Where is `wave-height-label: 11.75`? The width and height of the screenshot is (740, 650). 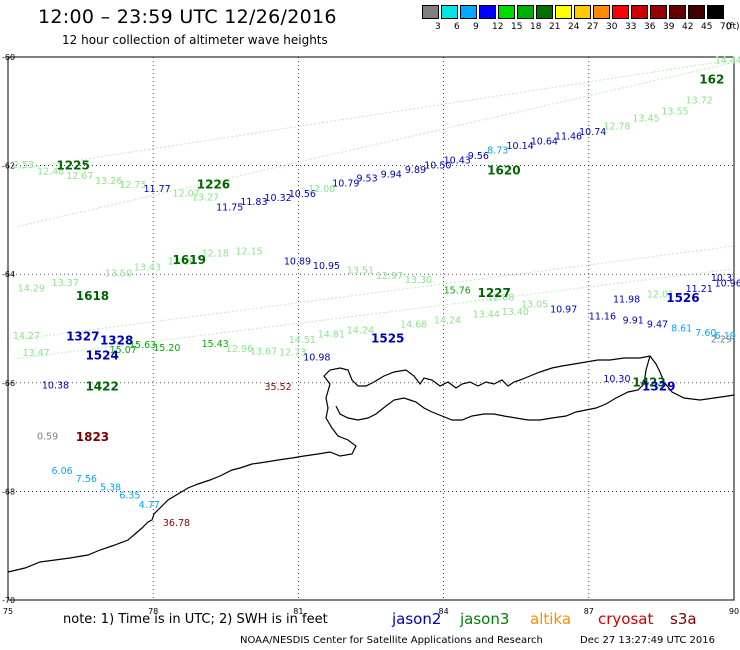 wave-height-label: 11.75 is located at coordinates (229, 207).